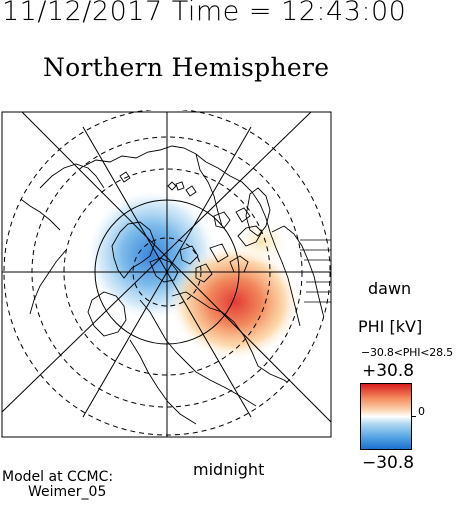  Describe the element at coordinates (72, 176) in the screenshot. I see `coastline-kamchatka` at that location.